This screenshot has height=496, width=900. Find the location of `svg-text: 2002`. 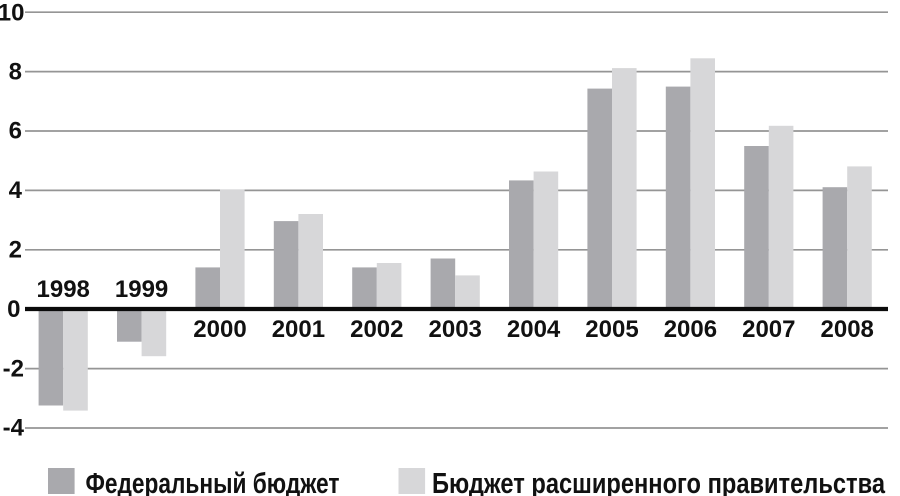

svg-text: 2002 is located at coordinates (376, 329).